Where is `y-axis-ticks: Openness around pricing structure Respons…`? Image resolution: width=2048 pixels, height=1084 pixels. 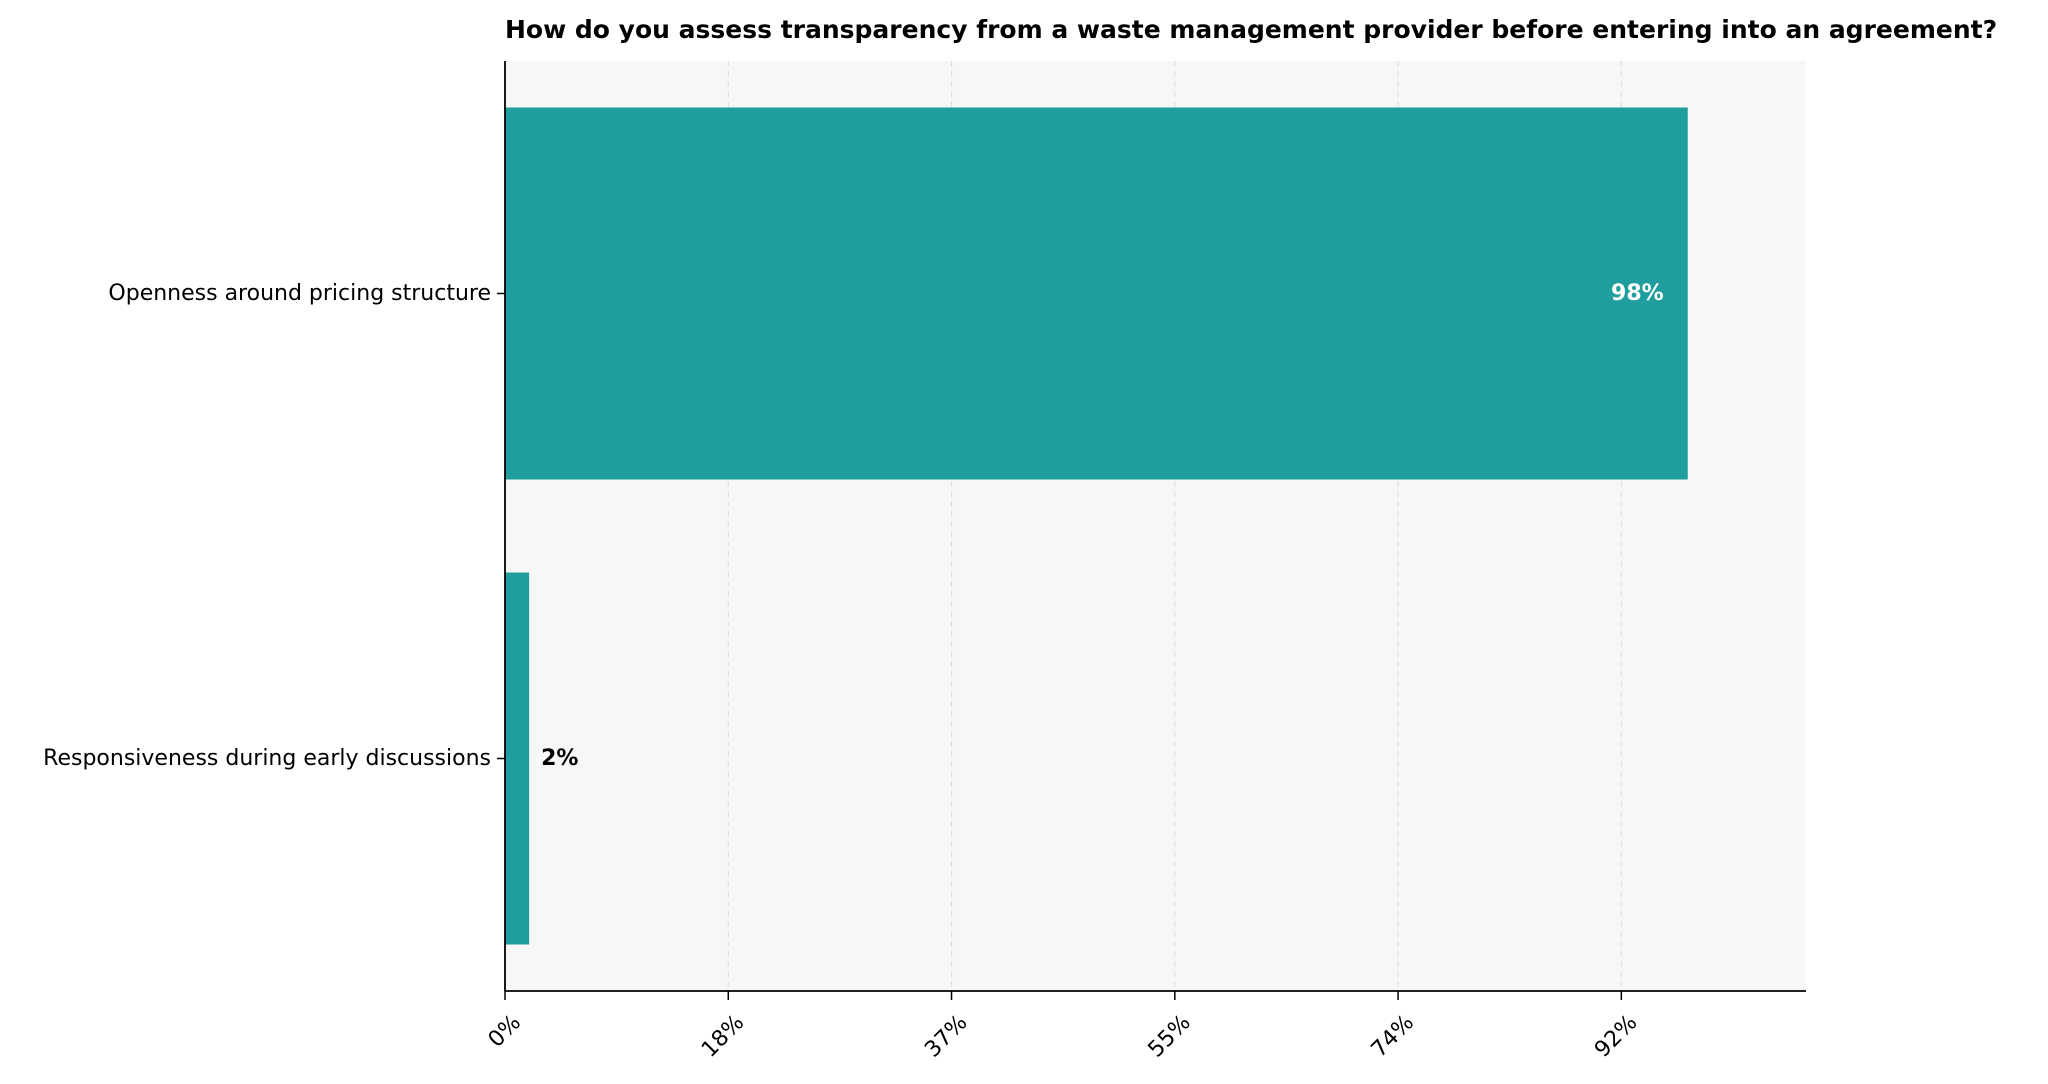 y-axis-ticks: Openness around pricing structure Respons… is located at coordinates (274, 526).